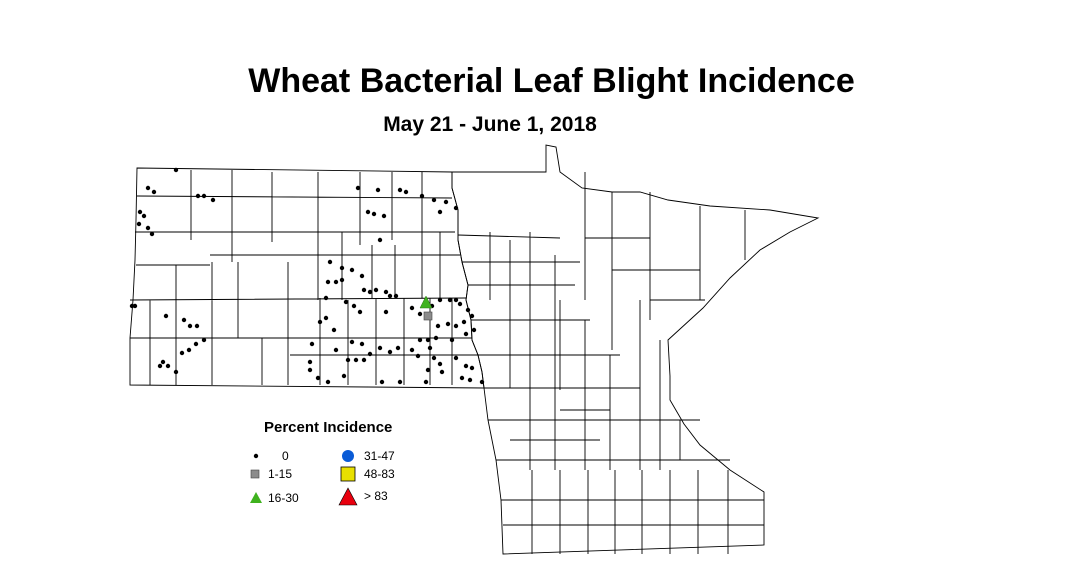 Image resolution: width=1066 pixels, height=587 pixels. I want to click on sample-points, so click(307, 276).